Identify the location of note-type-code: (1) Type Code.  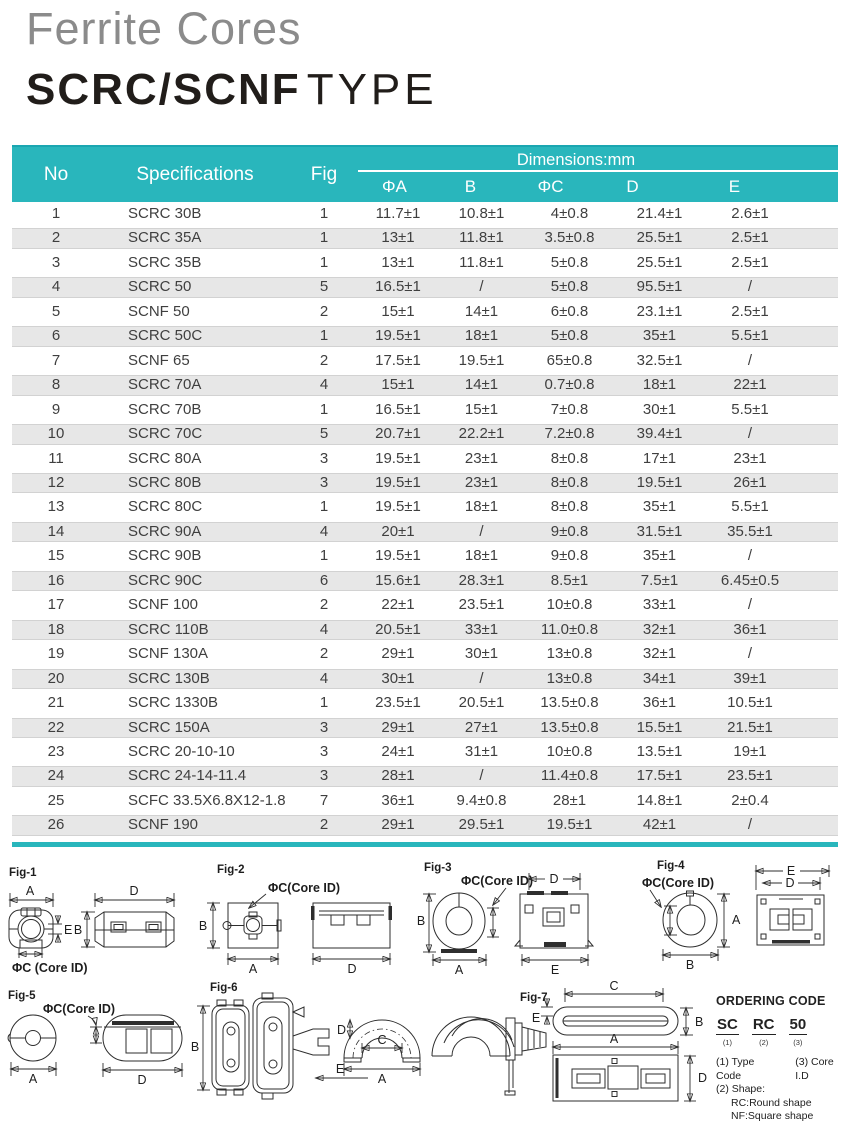
(735, 1069).